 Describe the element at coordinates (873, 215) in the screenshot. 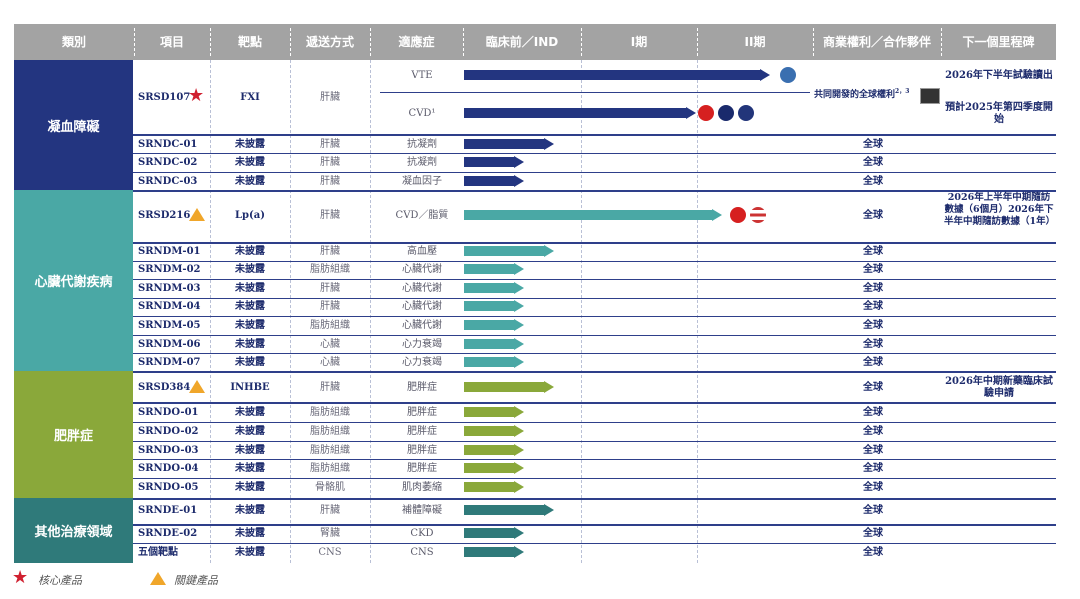

I see `rights-srsd216: 全球` at that location.